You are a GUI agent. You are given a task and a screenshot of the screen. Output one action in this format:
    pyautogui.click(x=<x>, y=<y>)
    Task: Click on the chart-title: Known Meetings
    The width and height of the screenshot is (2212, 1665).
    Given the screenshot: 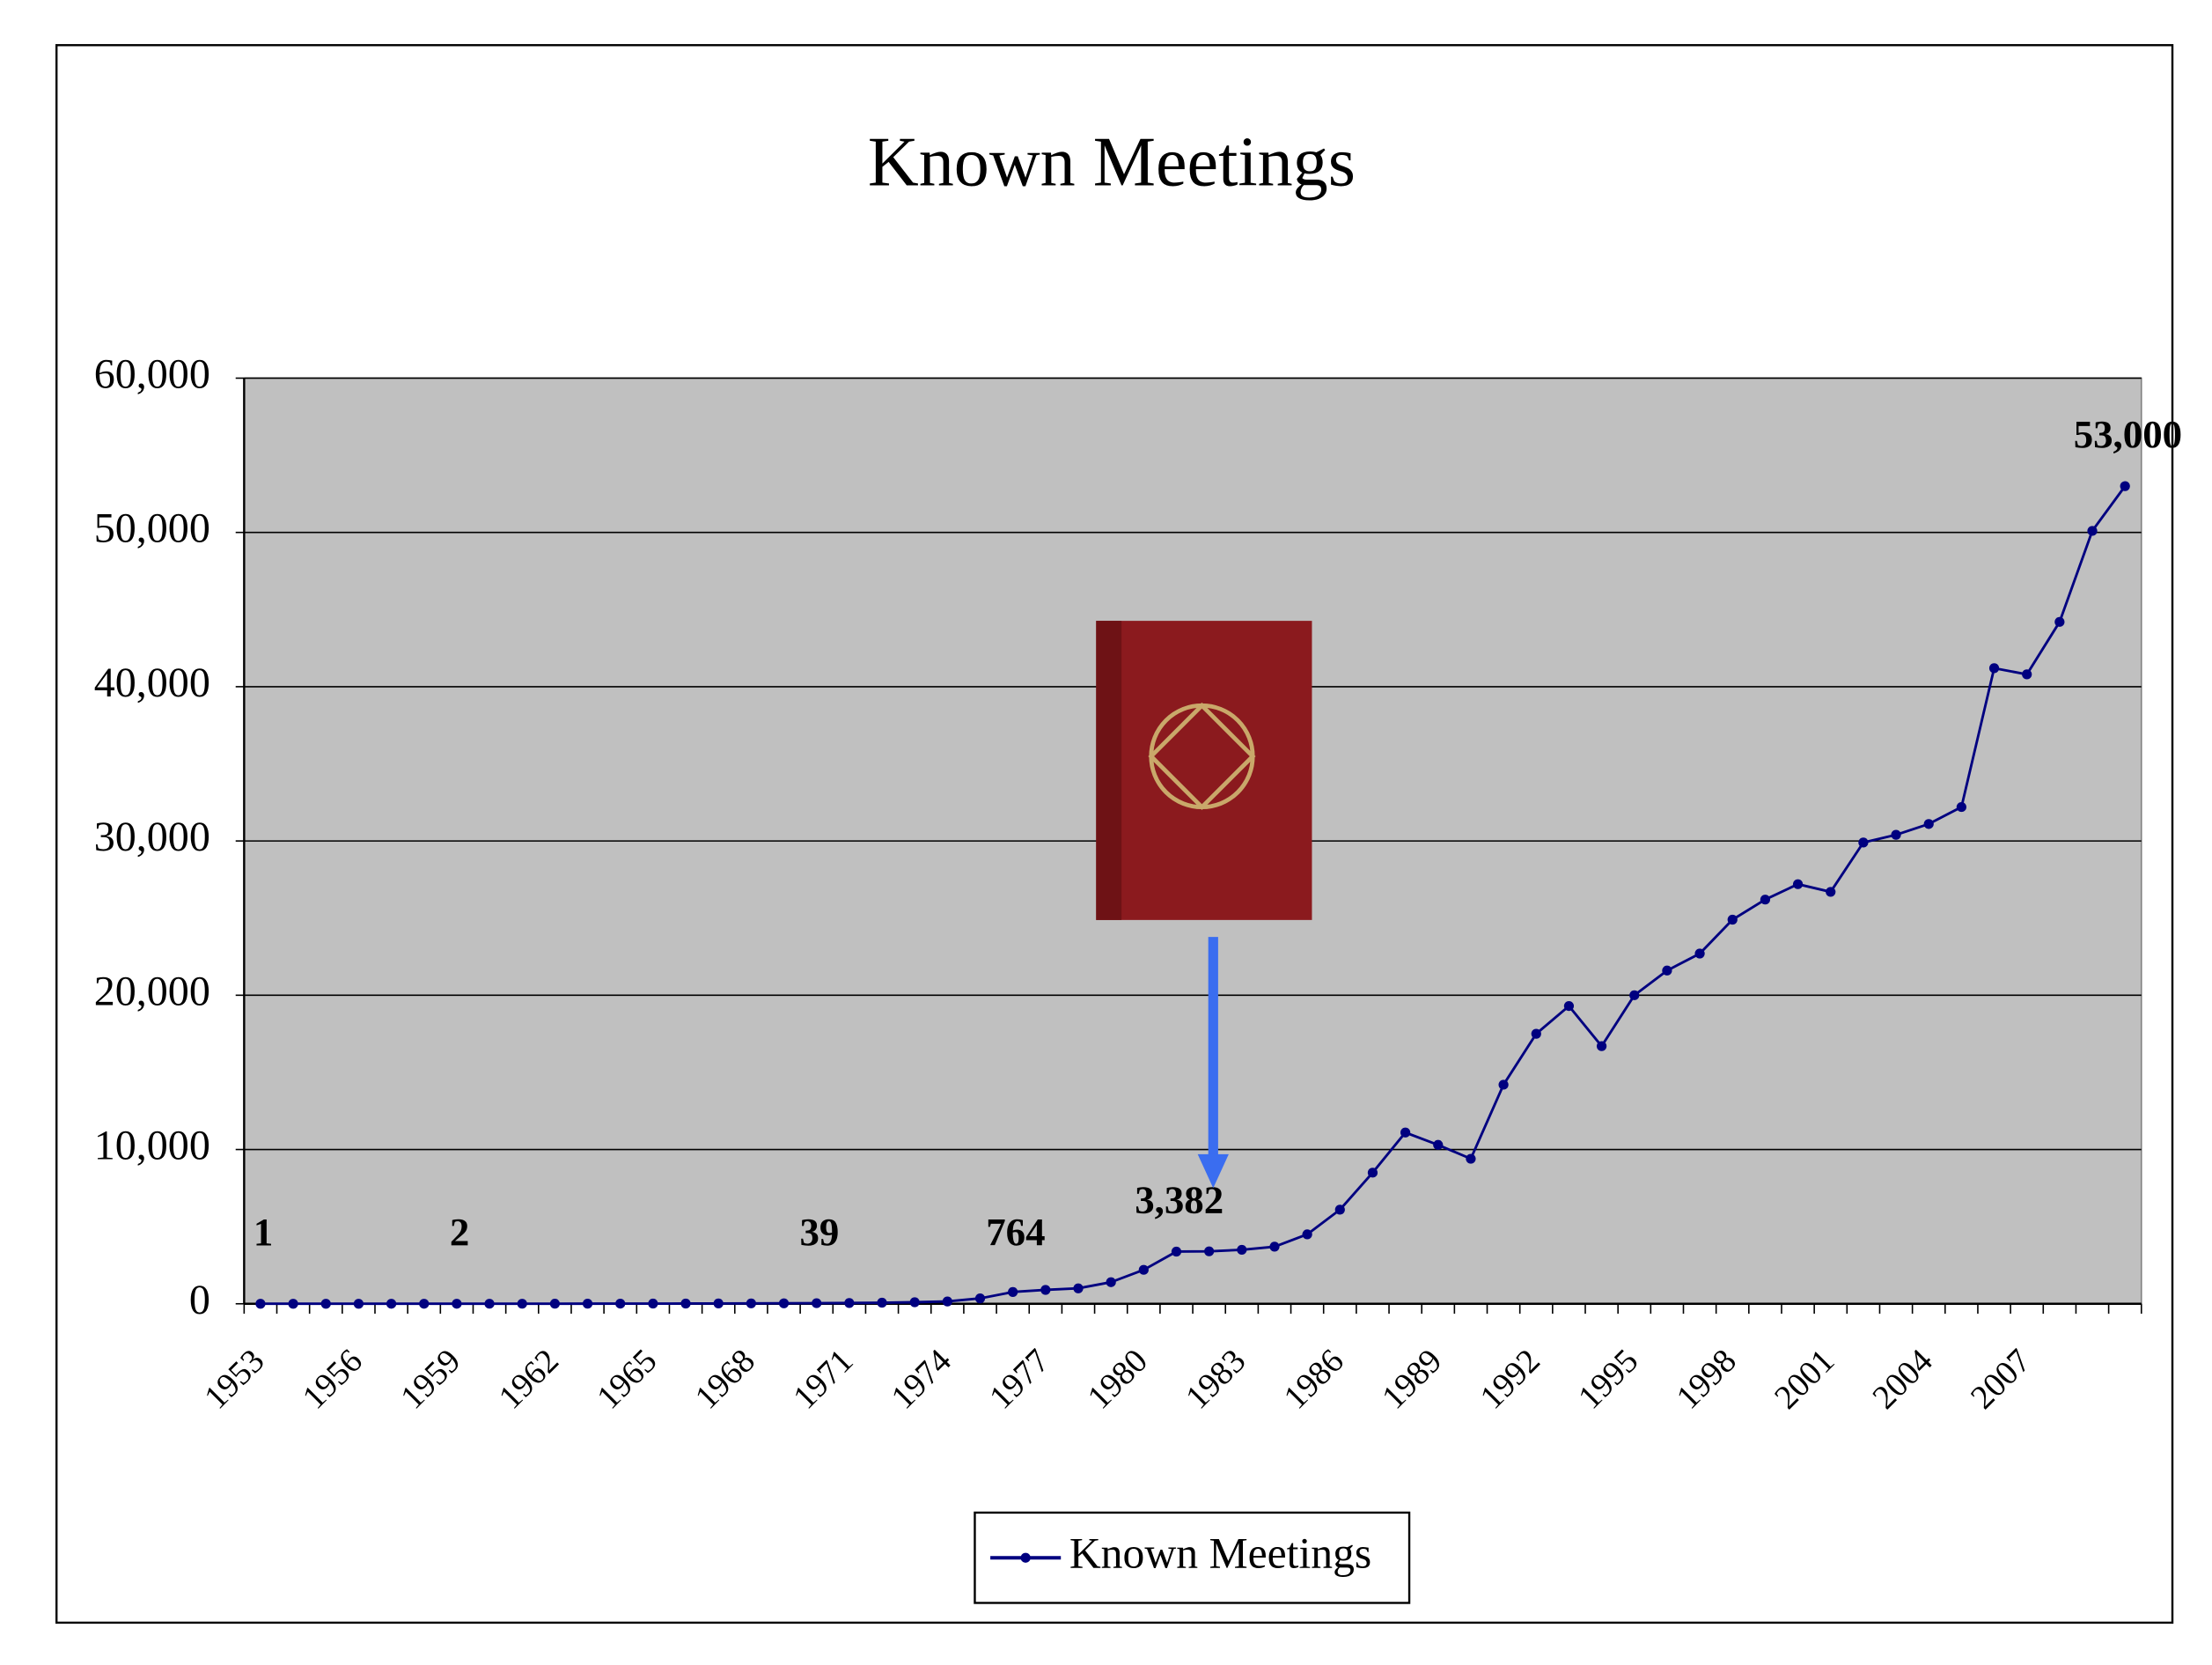 What is the action you would take?
    pyautogui.click(x=1112, y=163)
    